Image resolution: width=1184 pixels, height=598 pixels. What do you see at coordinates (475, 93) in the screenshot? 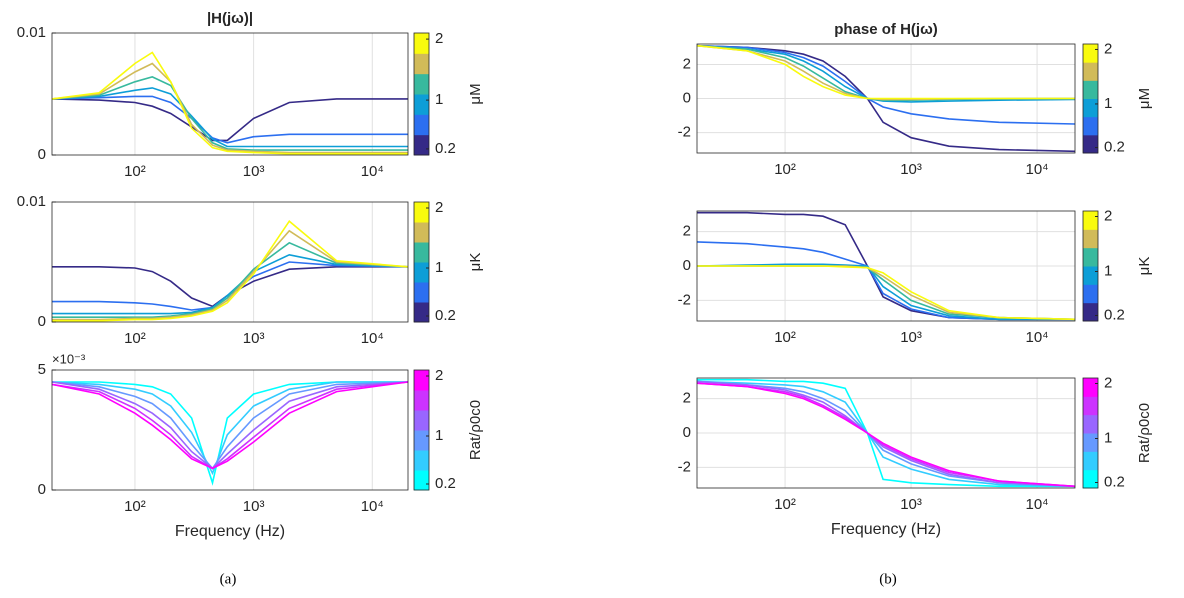
I see `colorbar-label: μM` at bounding box center [475, 93].